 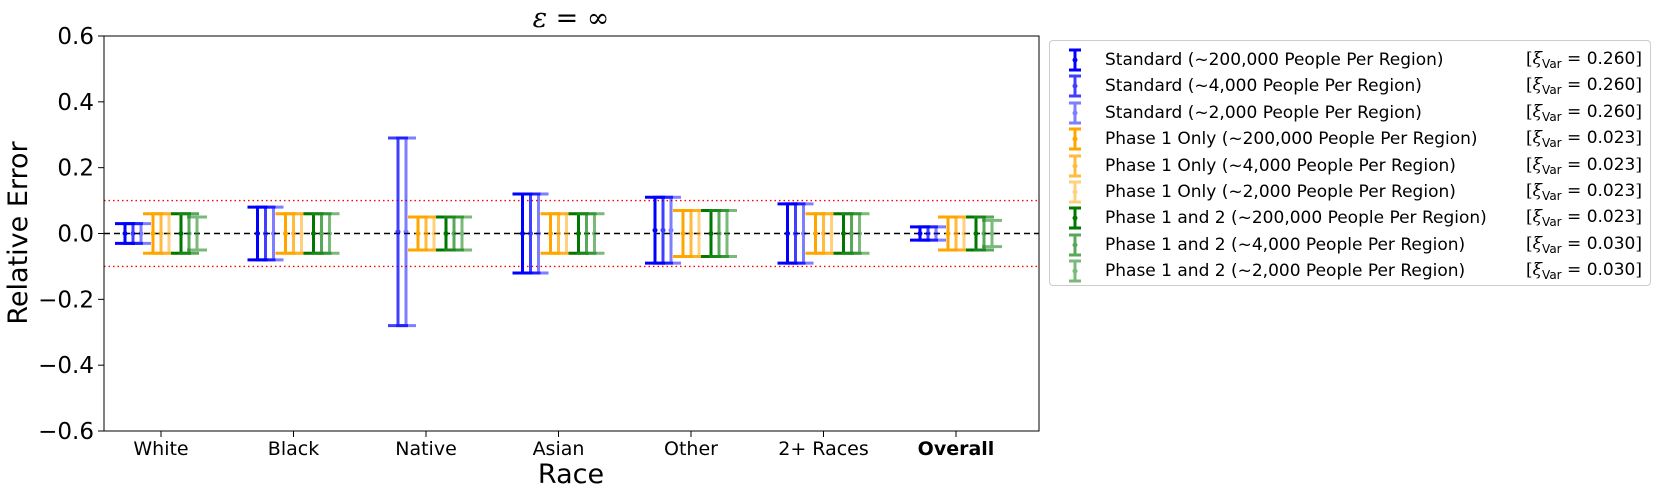 What do you see at coordinates (66, 300) in the screenshot?
I see `y-tick-label: −0.2` at bounding box center [66, 300].